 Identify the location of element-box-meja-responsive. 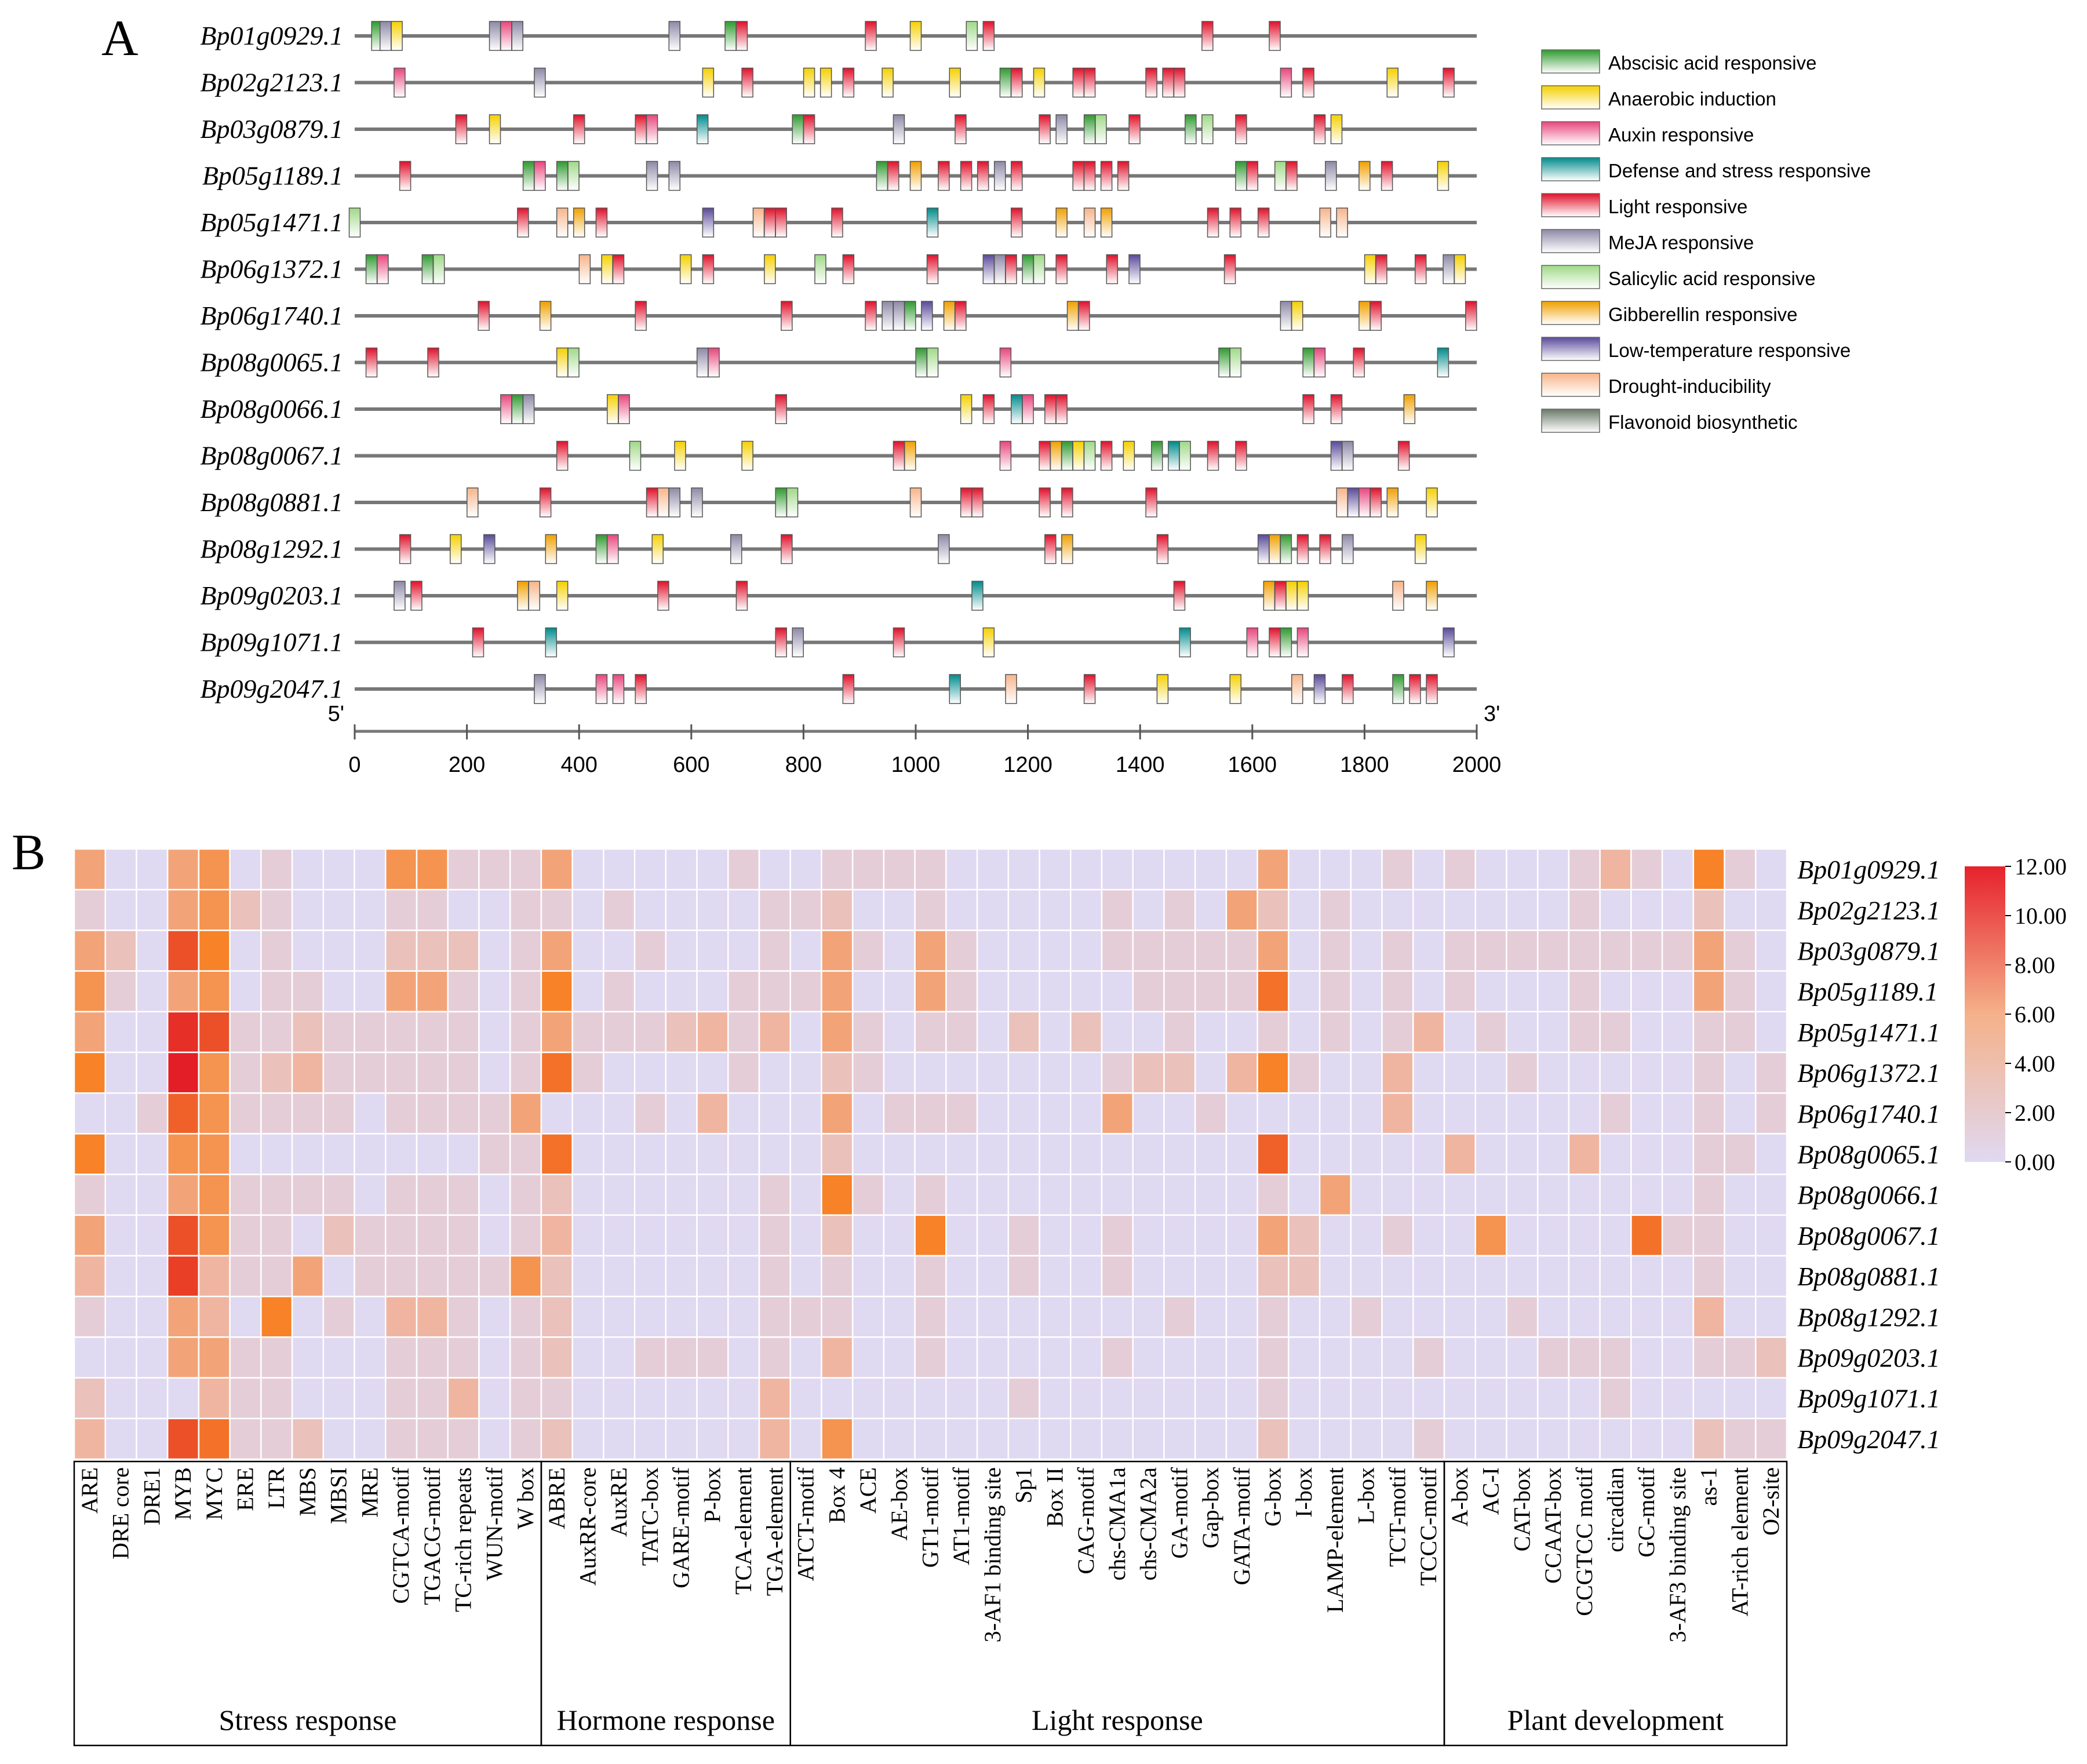
(674, 36).